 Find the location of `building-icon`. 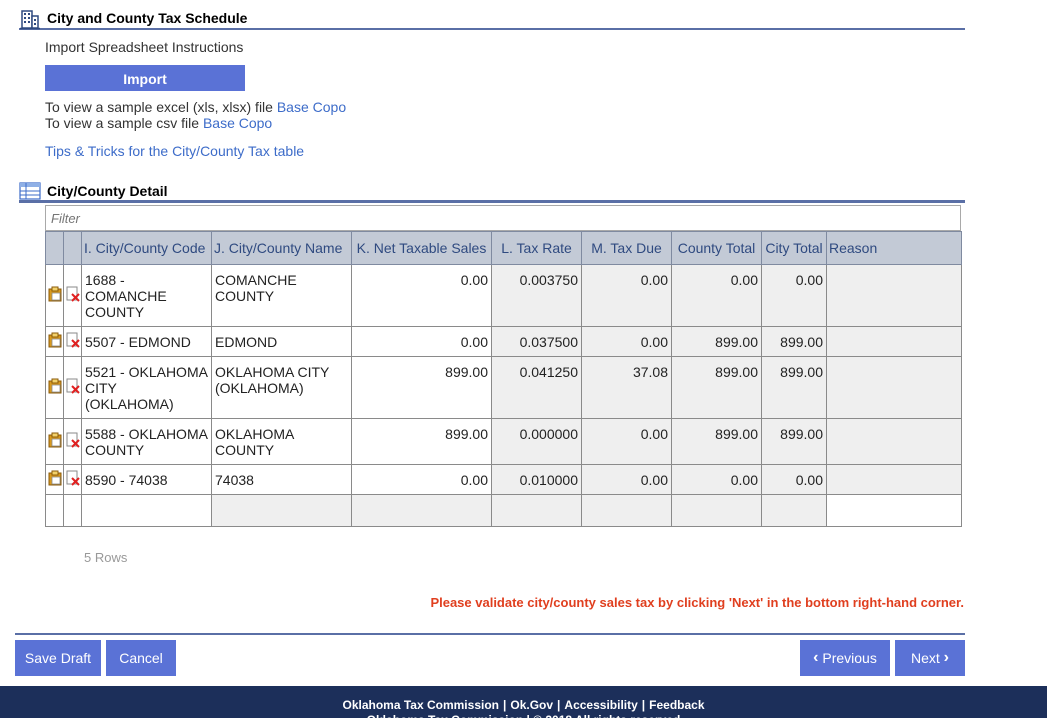

building-icon is located at coordinates (30, 20).